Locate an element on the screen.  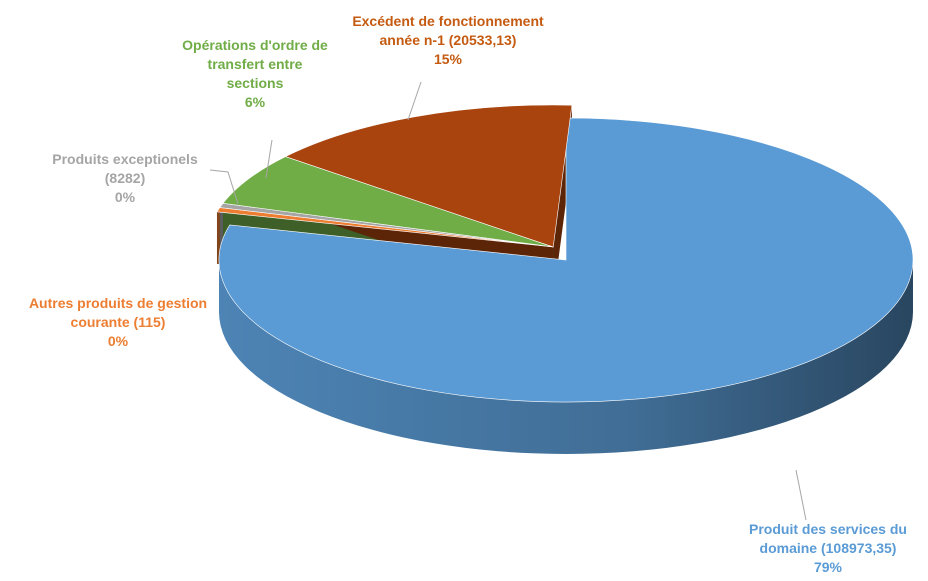
label-services-line1: Produit des services du is located at coordinates (828, 529).